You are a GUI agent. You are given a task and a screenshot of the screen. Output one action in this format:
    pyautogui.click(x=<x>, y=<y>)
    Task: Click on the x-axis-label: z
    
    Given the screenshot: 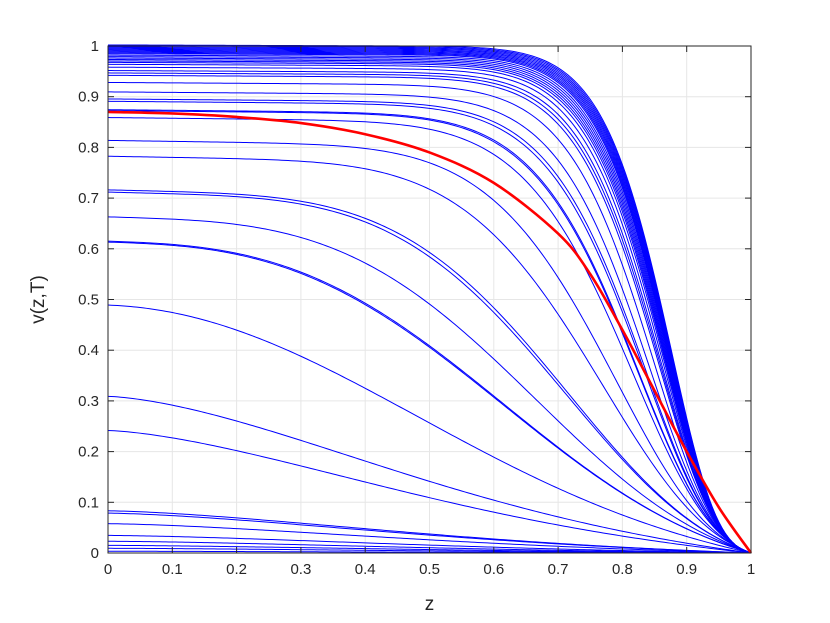 What is the action you would take?
    pyautogui.click(x=430, y=604)
    